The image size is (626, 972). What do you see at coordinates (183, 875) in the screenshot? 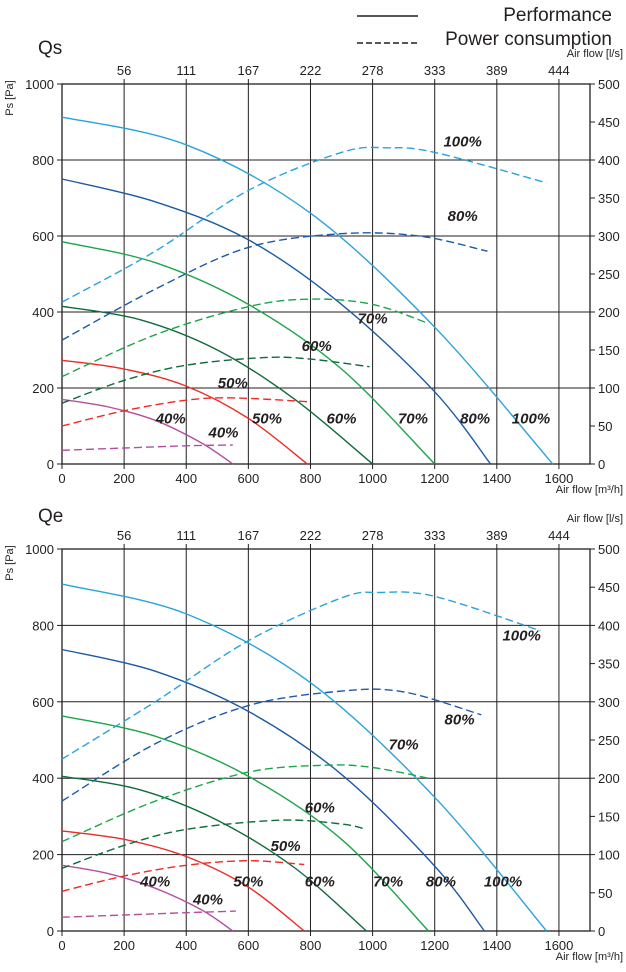
I see `series-power-50pct` at bounding box center [183, 875].